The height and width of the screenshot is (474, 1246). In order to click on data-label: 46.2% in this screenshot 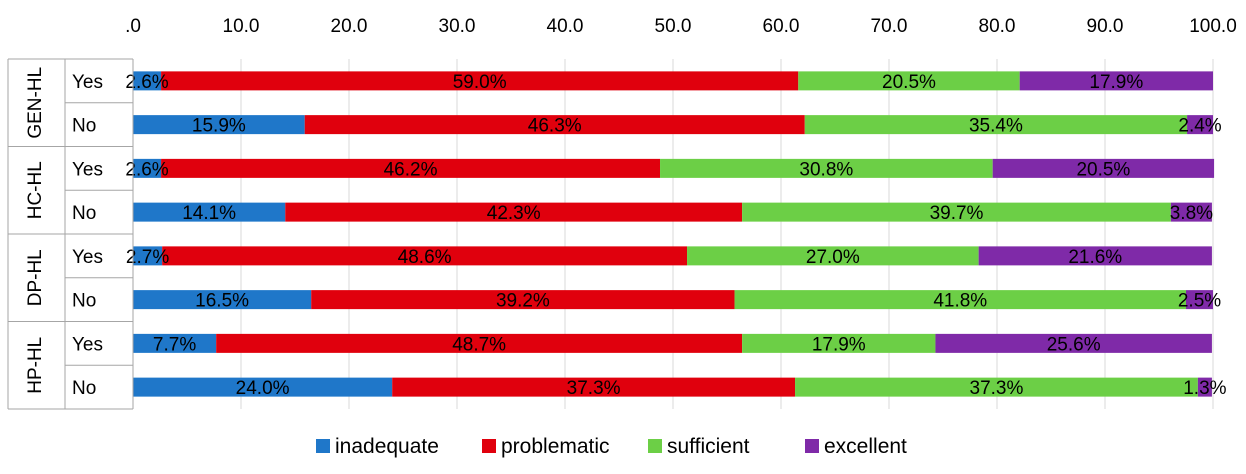, I will do `click(411, 169)`.